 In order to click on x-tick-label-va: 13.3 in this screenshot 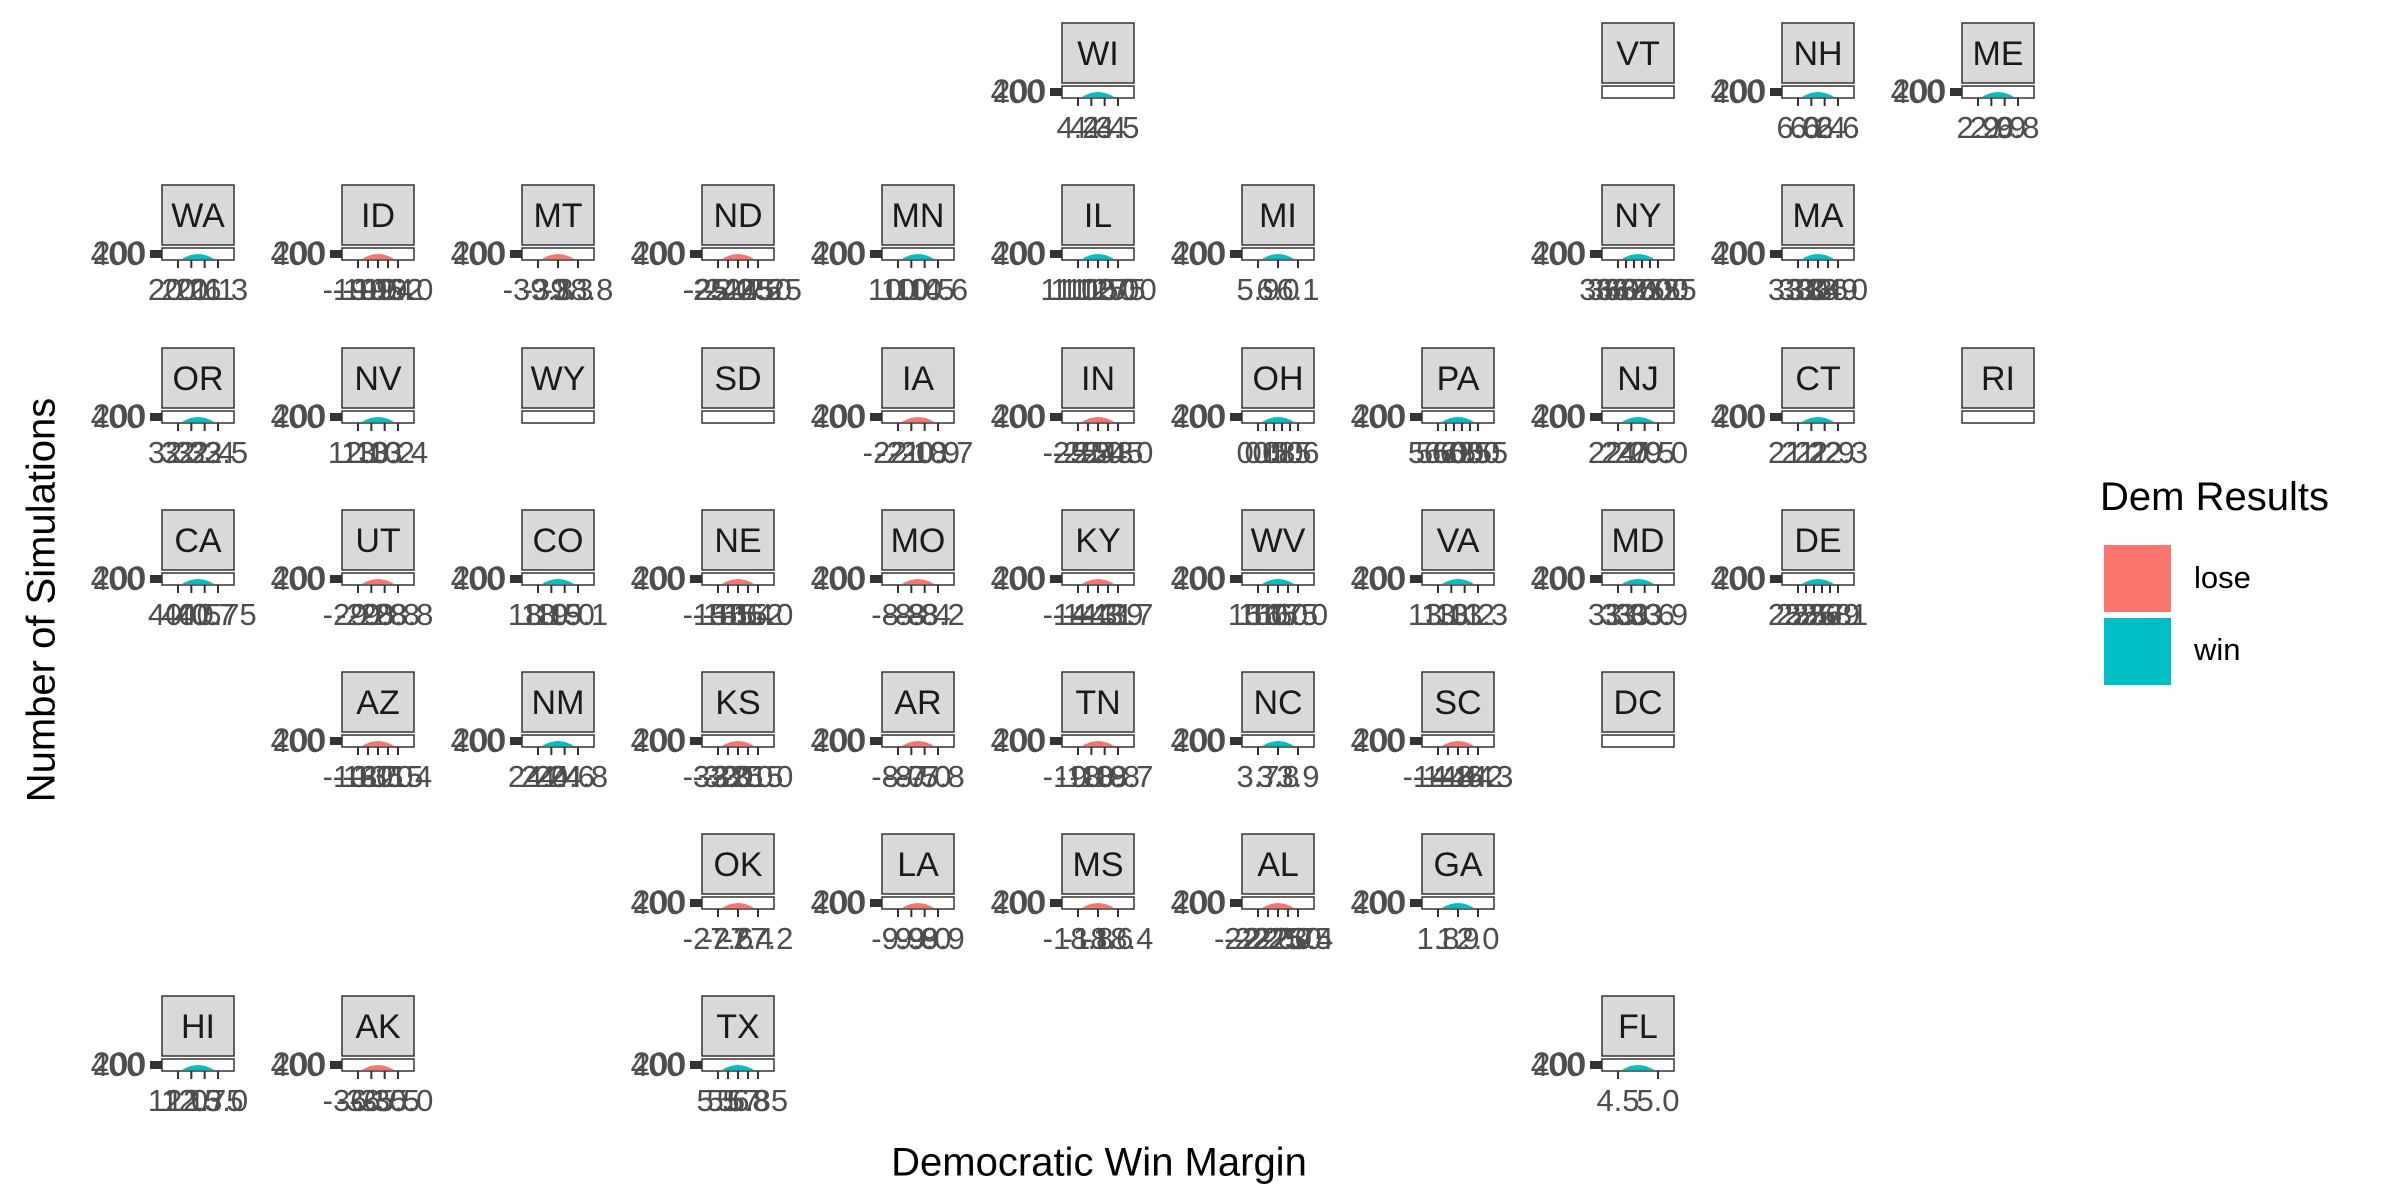, I will do `click(1478, 614)`.